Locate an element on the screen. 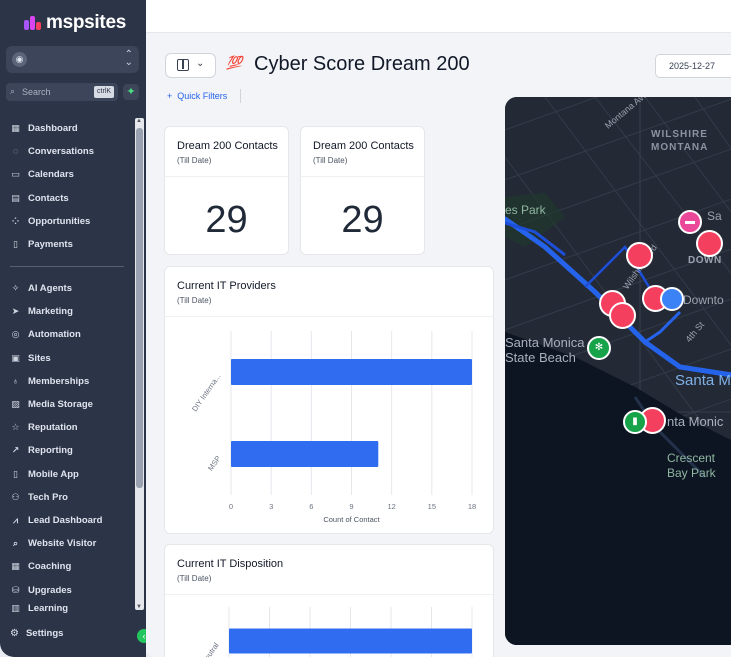 The image size is (731, 657). map-label: MONTANA is located at coordinates (680, 147).